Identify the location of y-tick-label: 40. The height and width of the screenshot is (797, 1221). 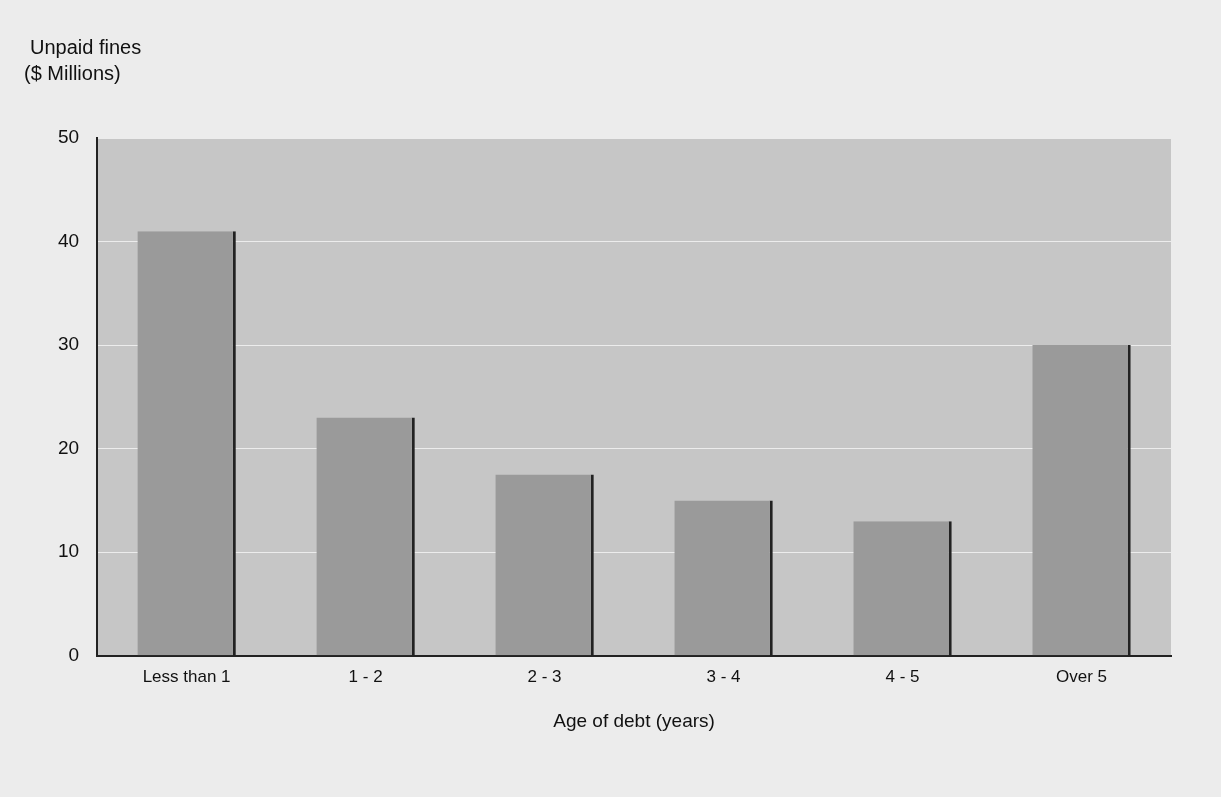
(68, 240).